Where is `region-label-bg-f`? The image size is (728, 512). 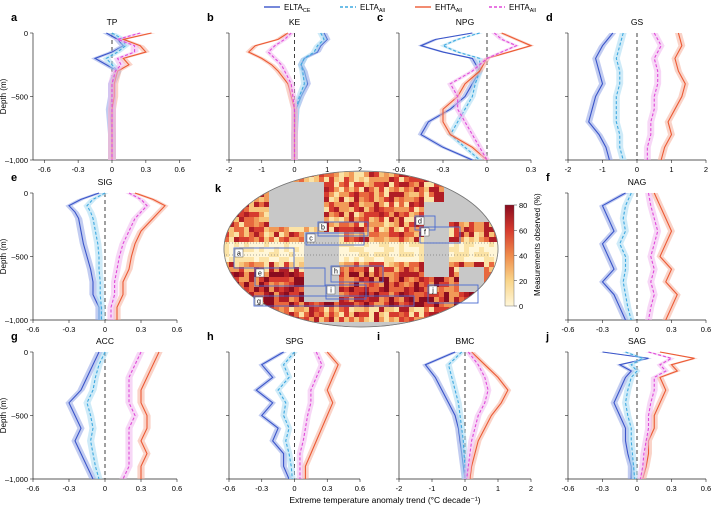
region-label-bg-f is located at coordinates (425, 232).